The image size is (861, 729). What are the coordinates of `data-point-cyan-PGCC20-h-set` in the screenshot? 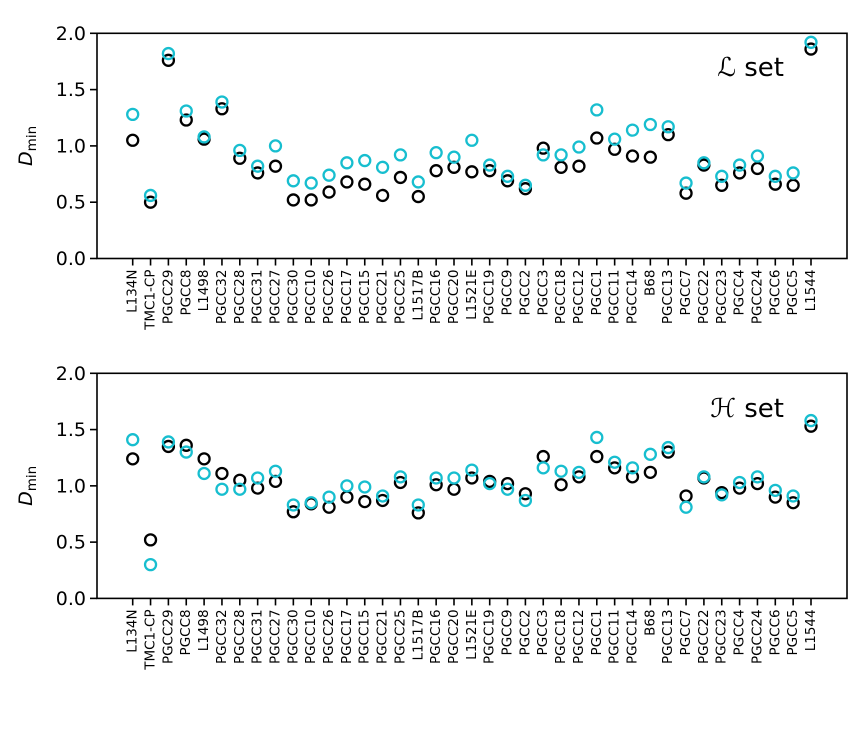 It's located at (454, 478).